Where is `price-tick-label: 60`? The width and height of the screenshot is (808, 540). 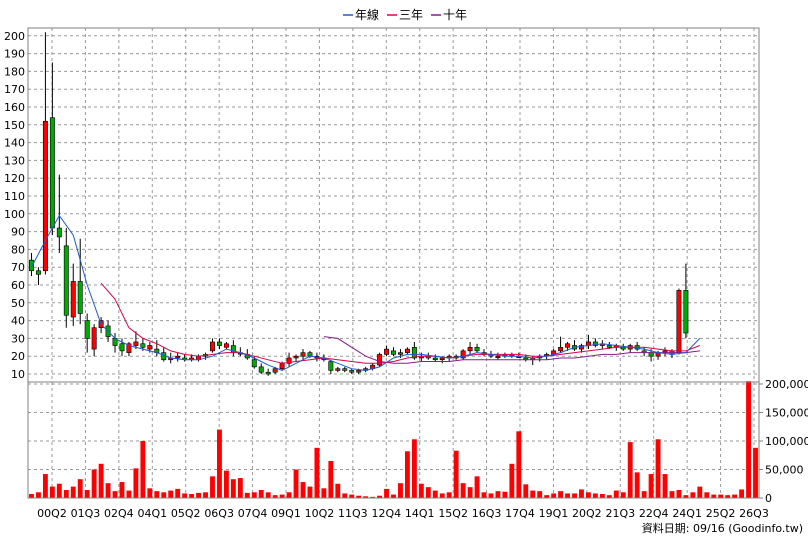
price-tick-label: 60 is located at coordinates (18, 285).